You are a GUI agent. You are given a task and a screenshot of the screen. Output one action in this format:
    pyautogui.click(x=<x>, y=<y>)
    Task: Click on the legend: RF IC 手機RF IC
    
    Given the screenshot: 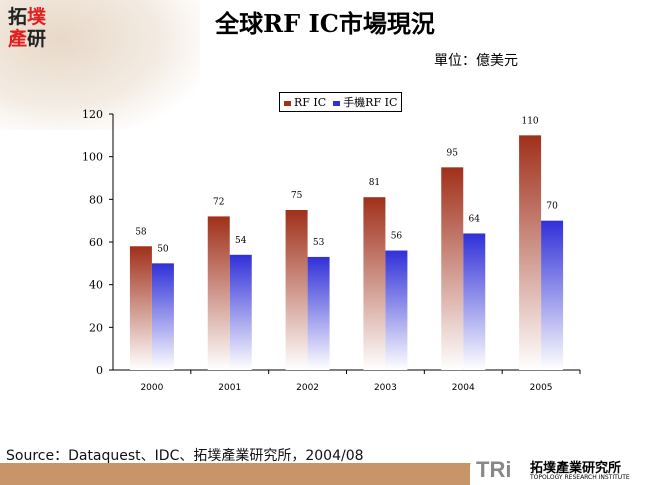 What is the action you would take?
    pyautogui.click(x=341, y=102)
    